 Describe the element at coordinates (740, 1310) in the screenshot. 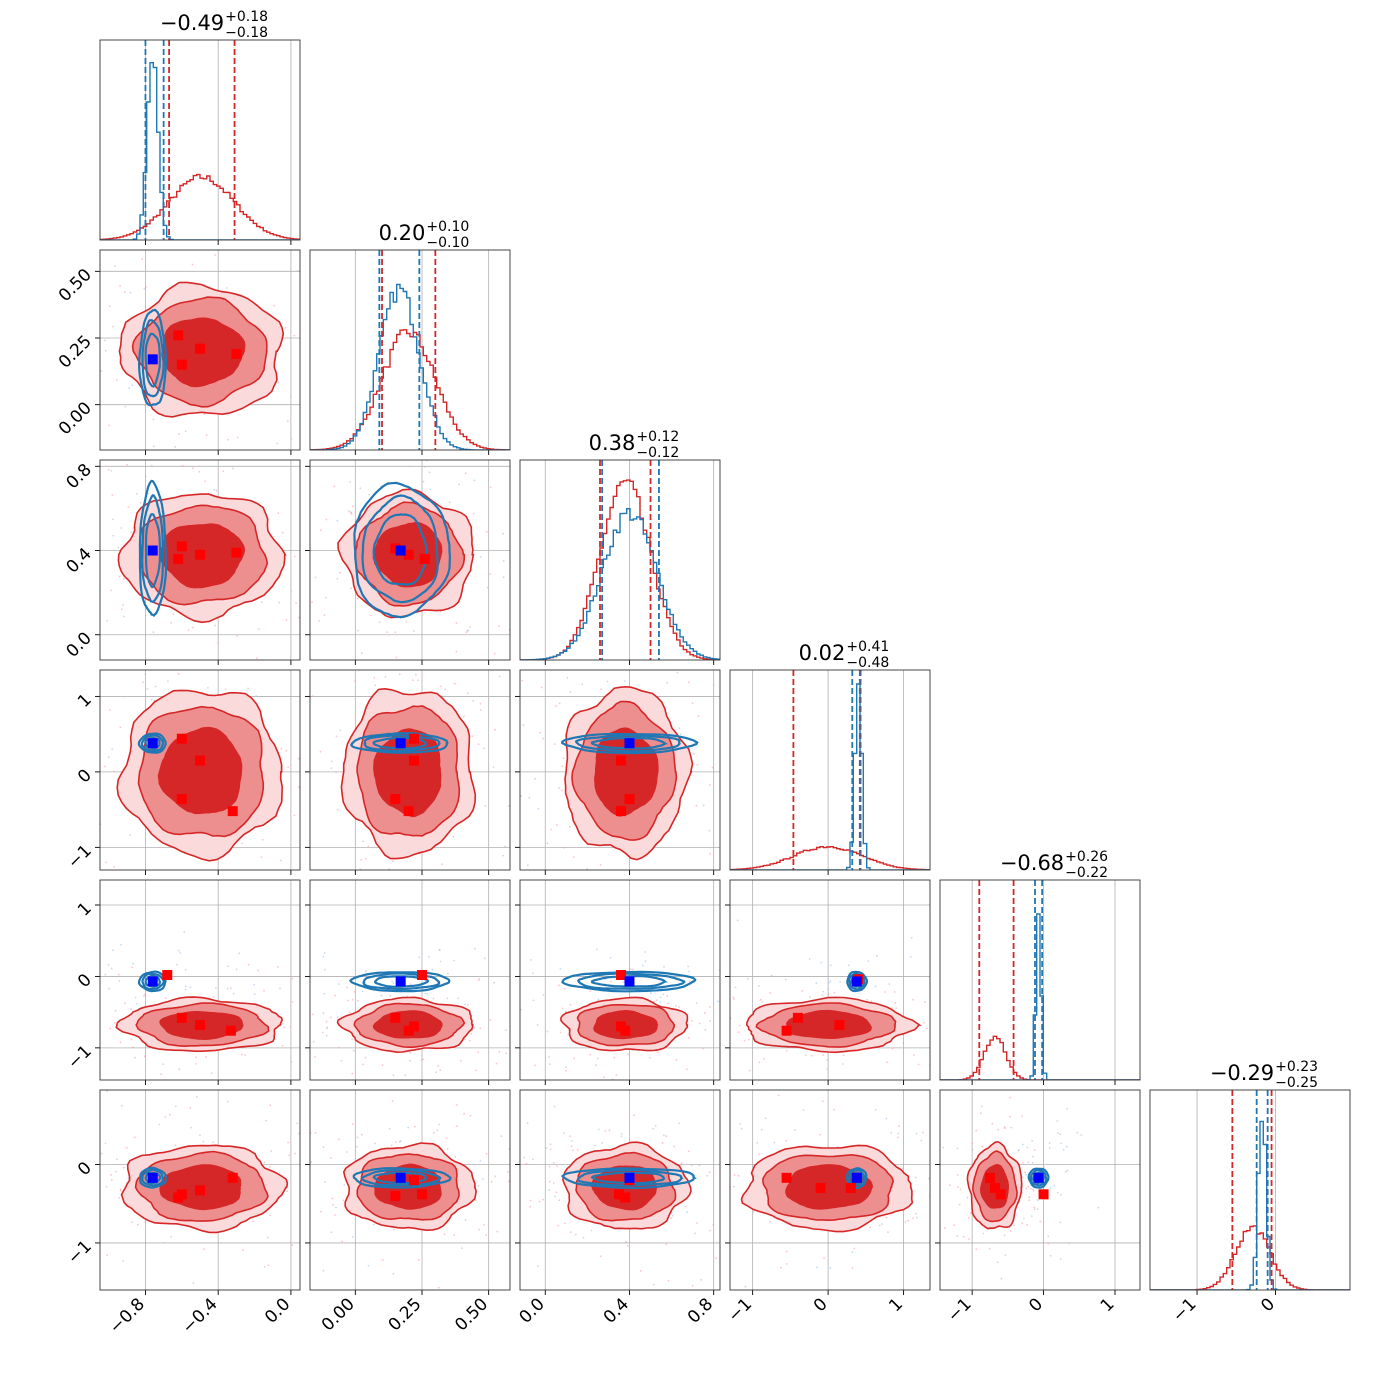

I see `x-tick-label: −1` at that location.